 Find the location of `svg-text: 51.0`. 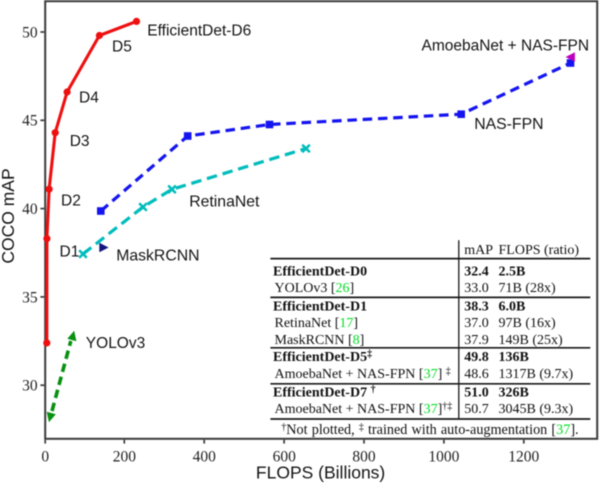

svg-text: 51.0 is located at coordinates (476, 393).